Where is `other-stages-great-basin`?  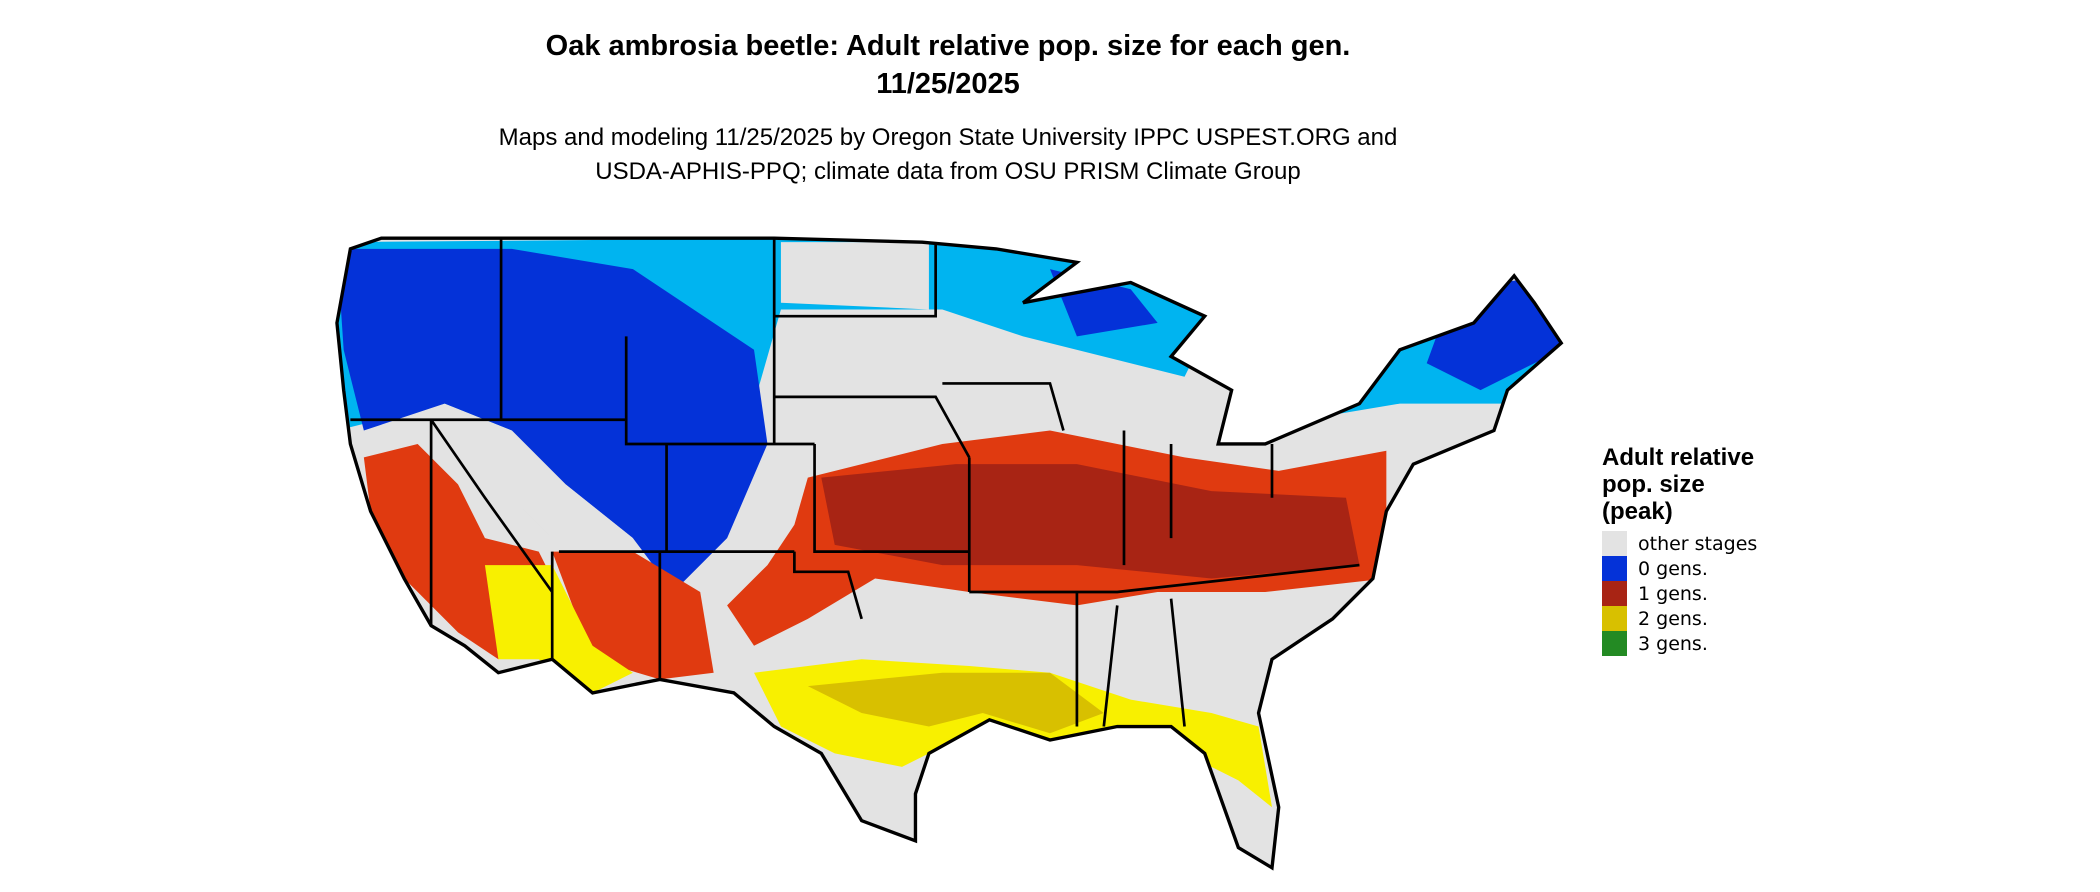
other-stages-great-basin is located at coordinates (538, 477).